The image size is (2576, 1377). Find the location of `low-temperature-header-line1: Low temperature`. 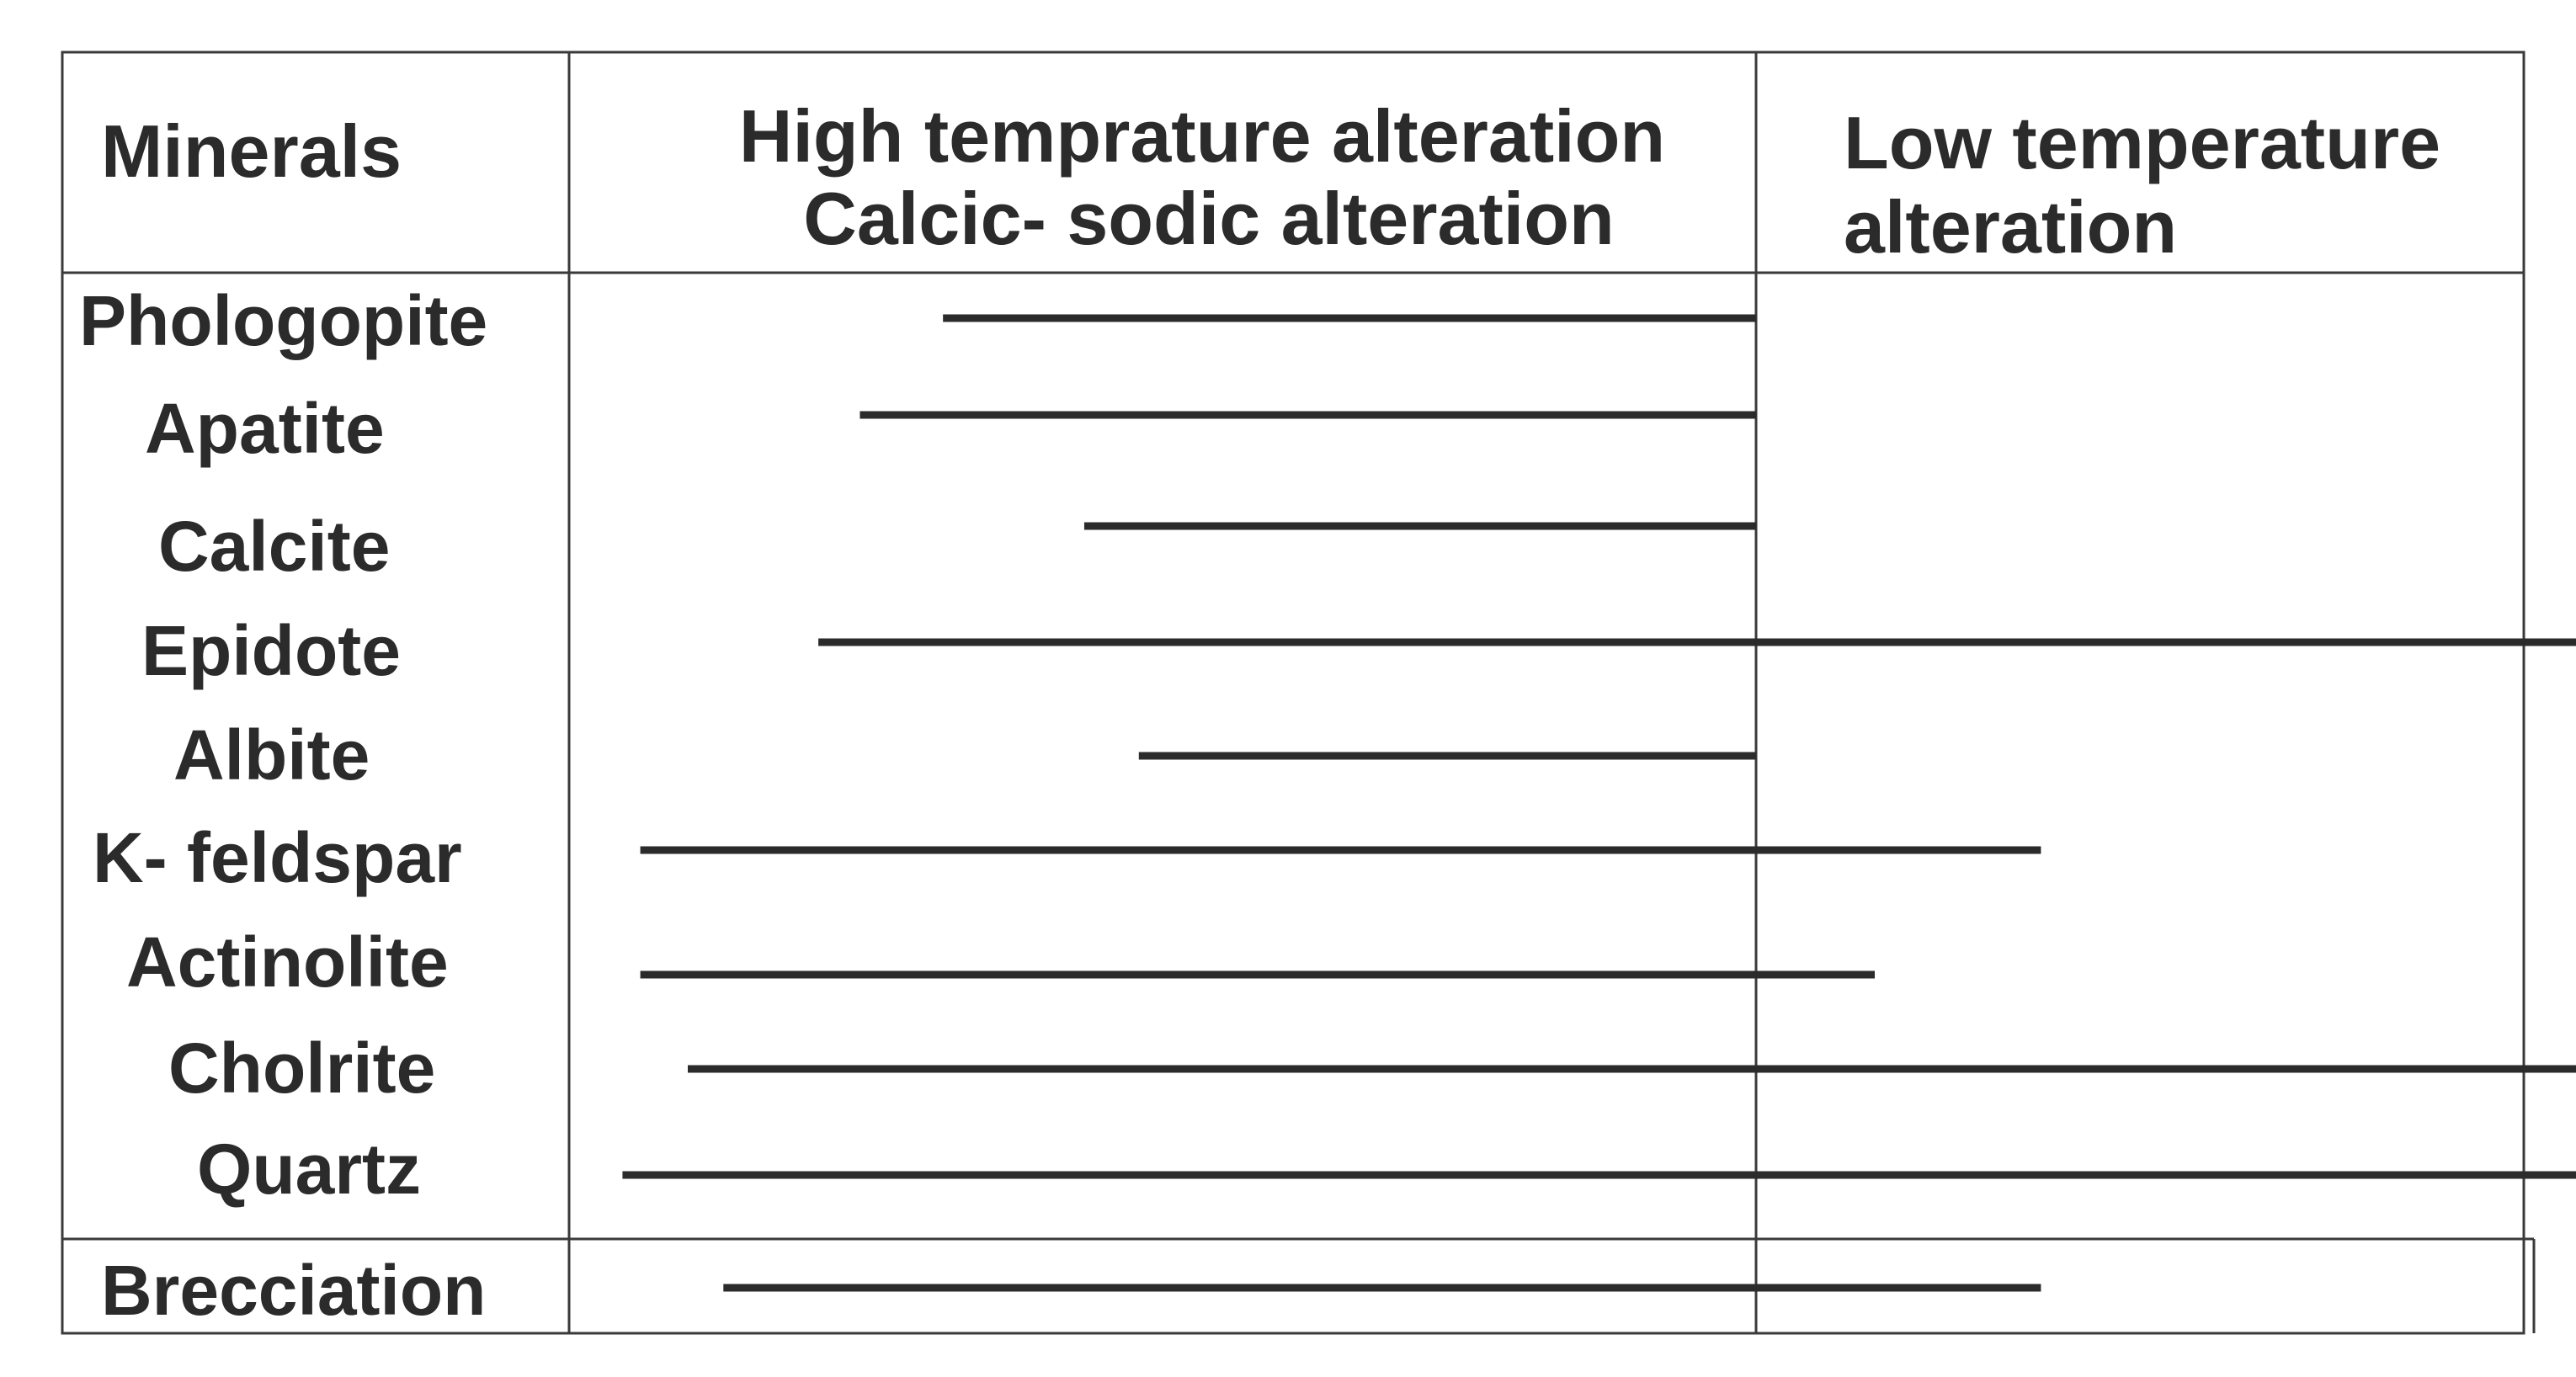

low-temperature-header-line1: Low temperature is located at coordinates (2142, 142).